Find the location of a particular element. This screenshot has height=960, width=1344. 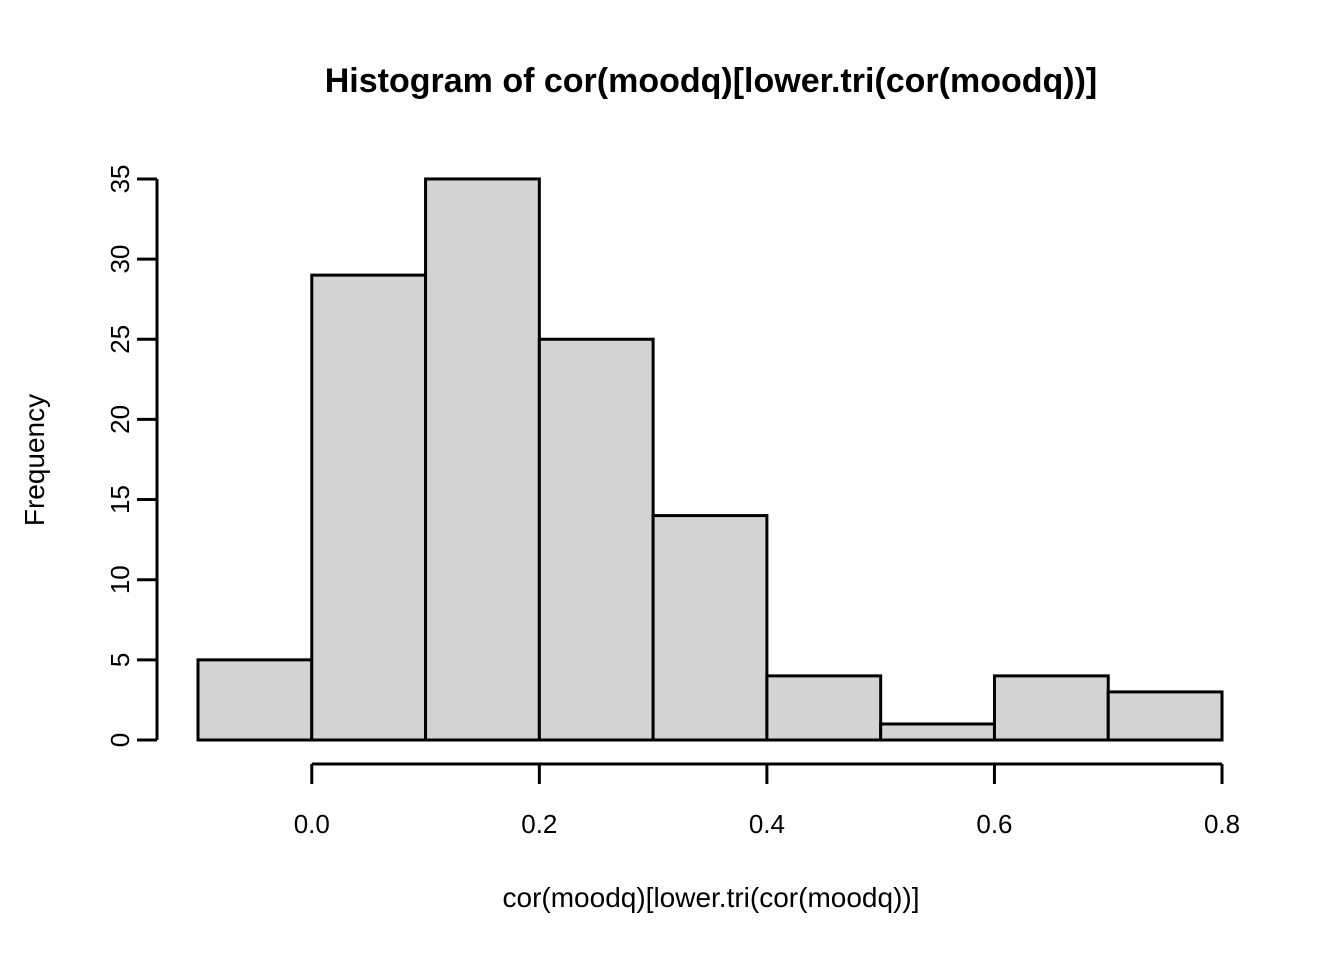

x-axis-title: cor(moodq)[lower.tri(cor(moodq))] is located at coordinates (711, 897).